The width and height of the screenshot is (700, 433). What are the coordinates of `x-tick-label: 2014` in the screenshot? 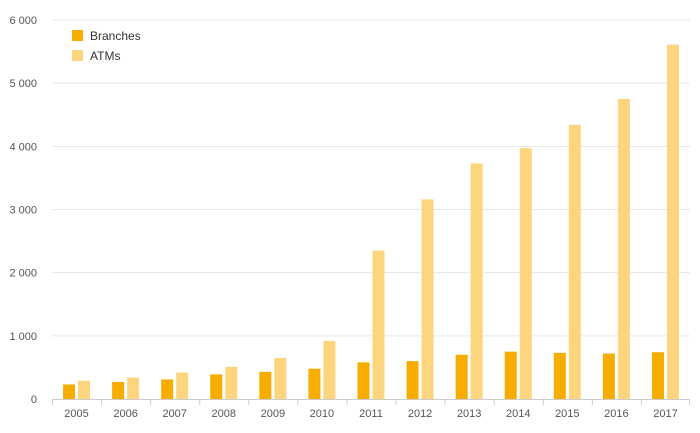 It's located at (518, 414).